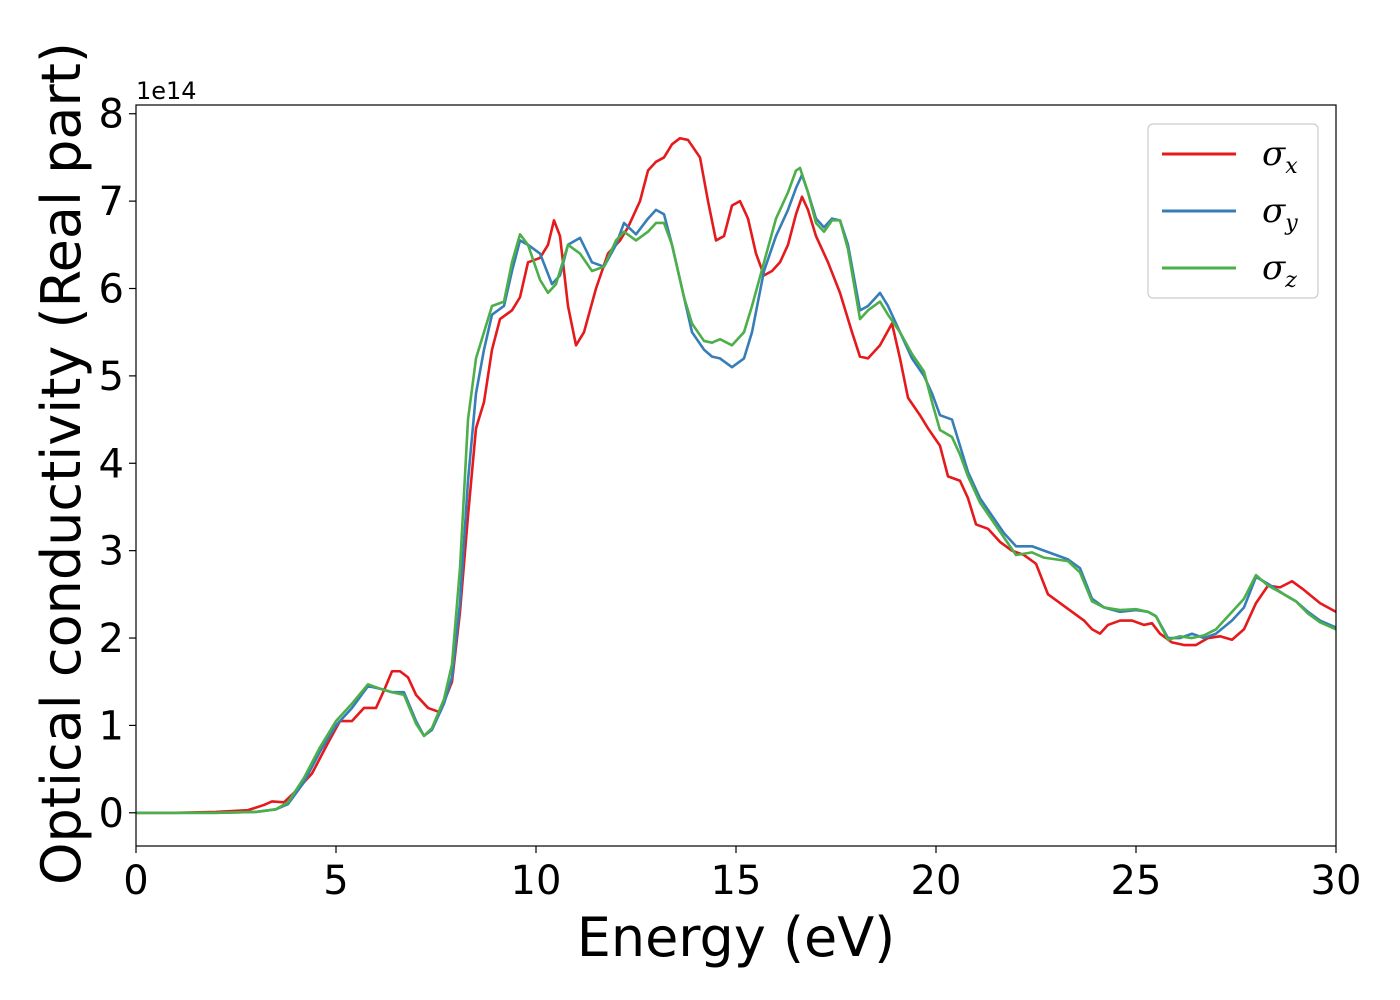 This screenshot has width=1400, height=1000. Describe the element at coordinates (111, 814) in the screenshot. I see `y-tick-label: 0` at that location.